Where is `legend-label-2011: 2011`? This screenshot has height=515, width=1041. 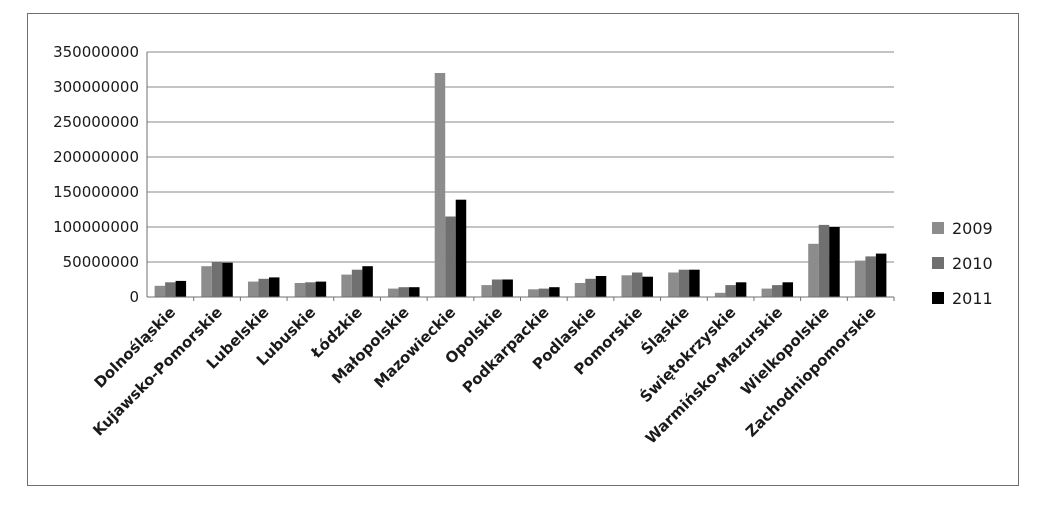 legend-label-2011: 2011 is located at coordinates (972, 298).